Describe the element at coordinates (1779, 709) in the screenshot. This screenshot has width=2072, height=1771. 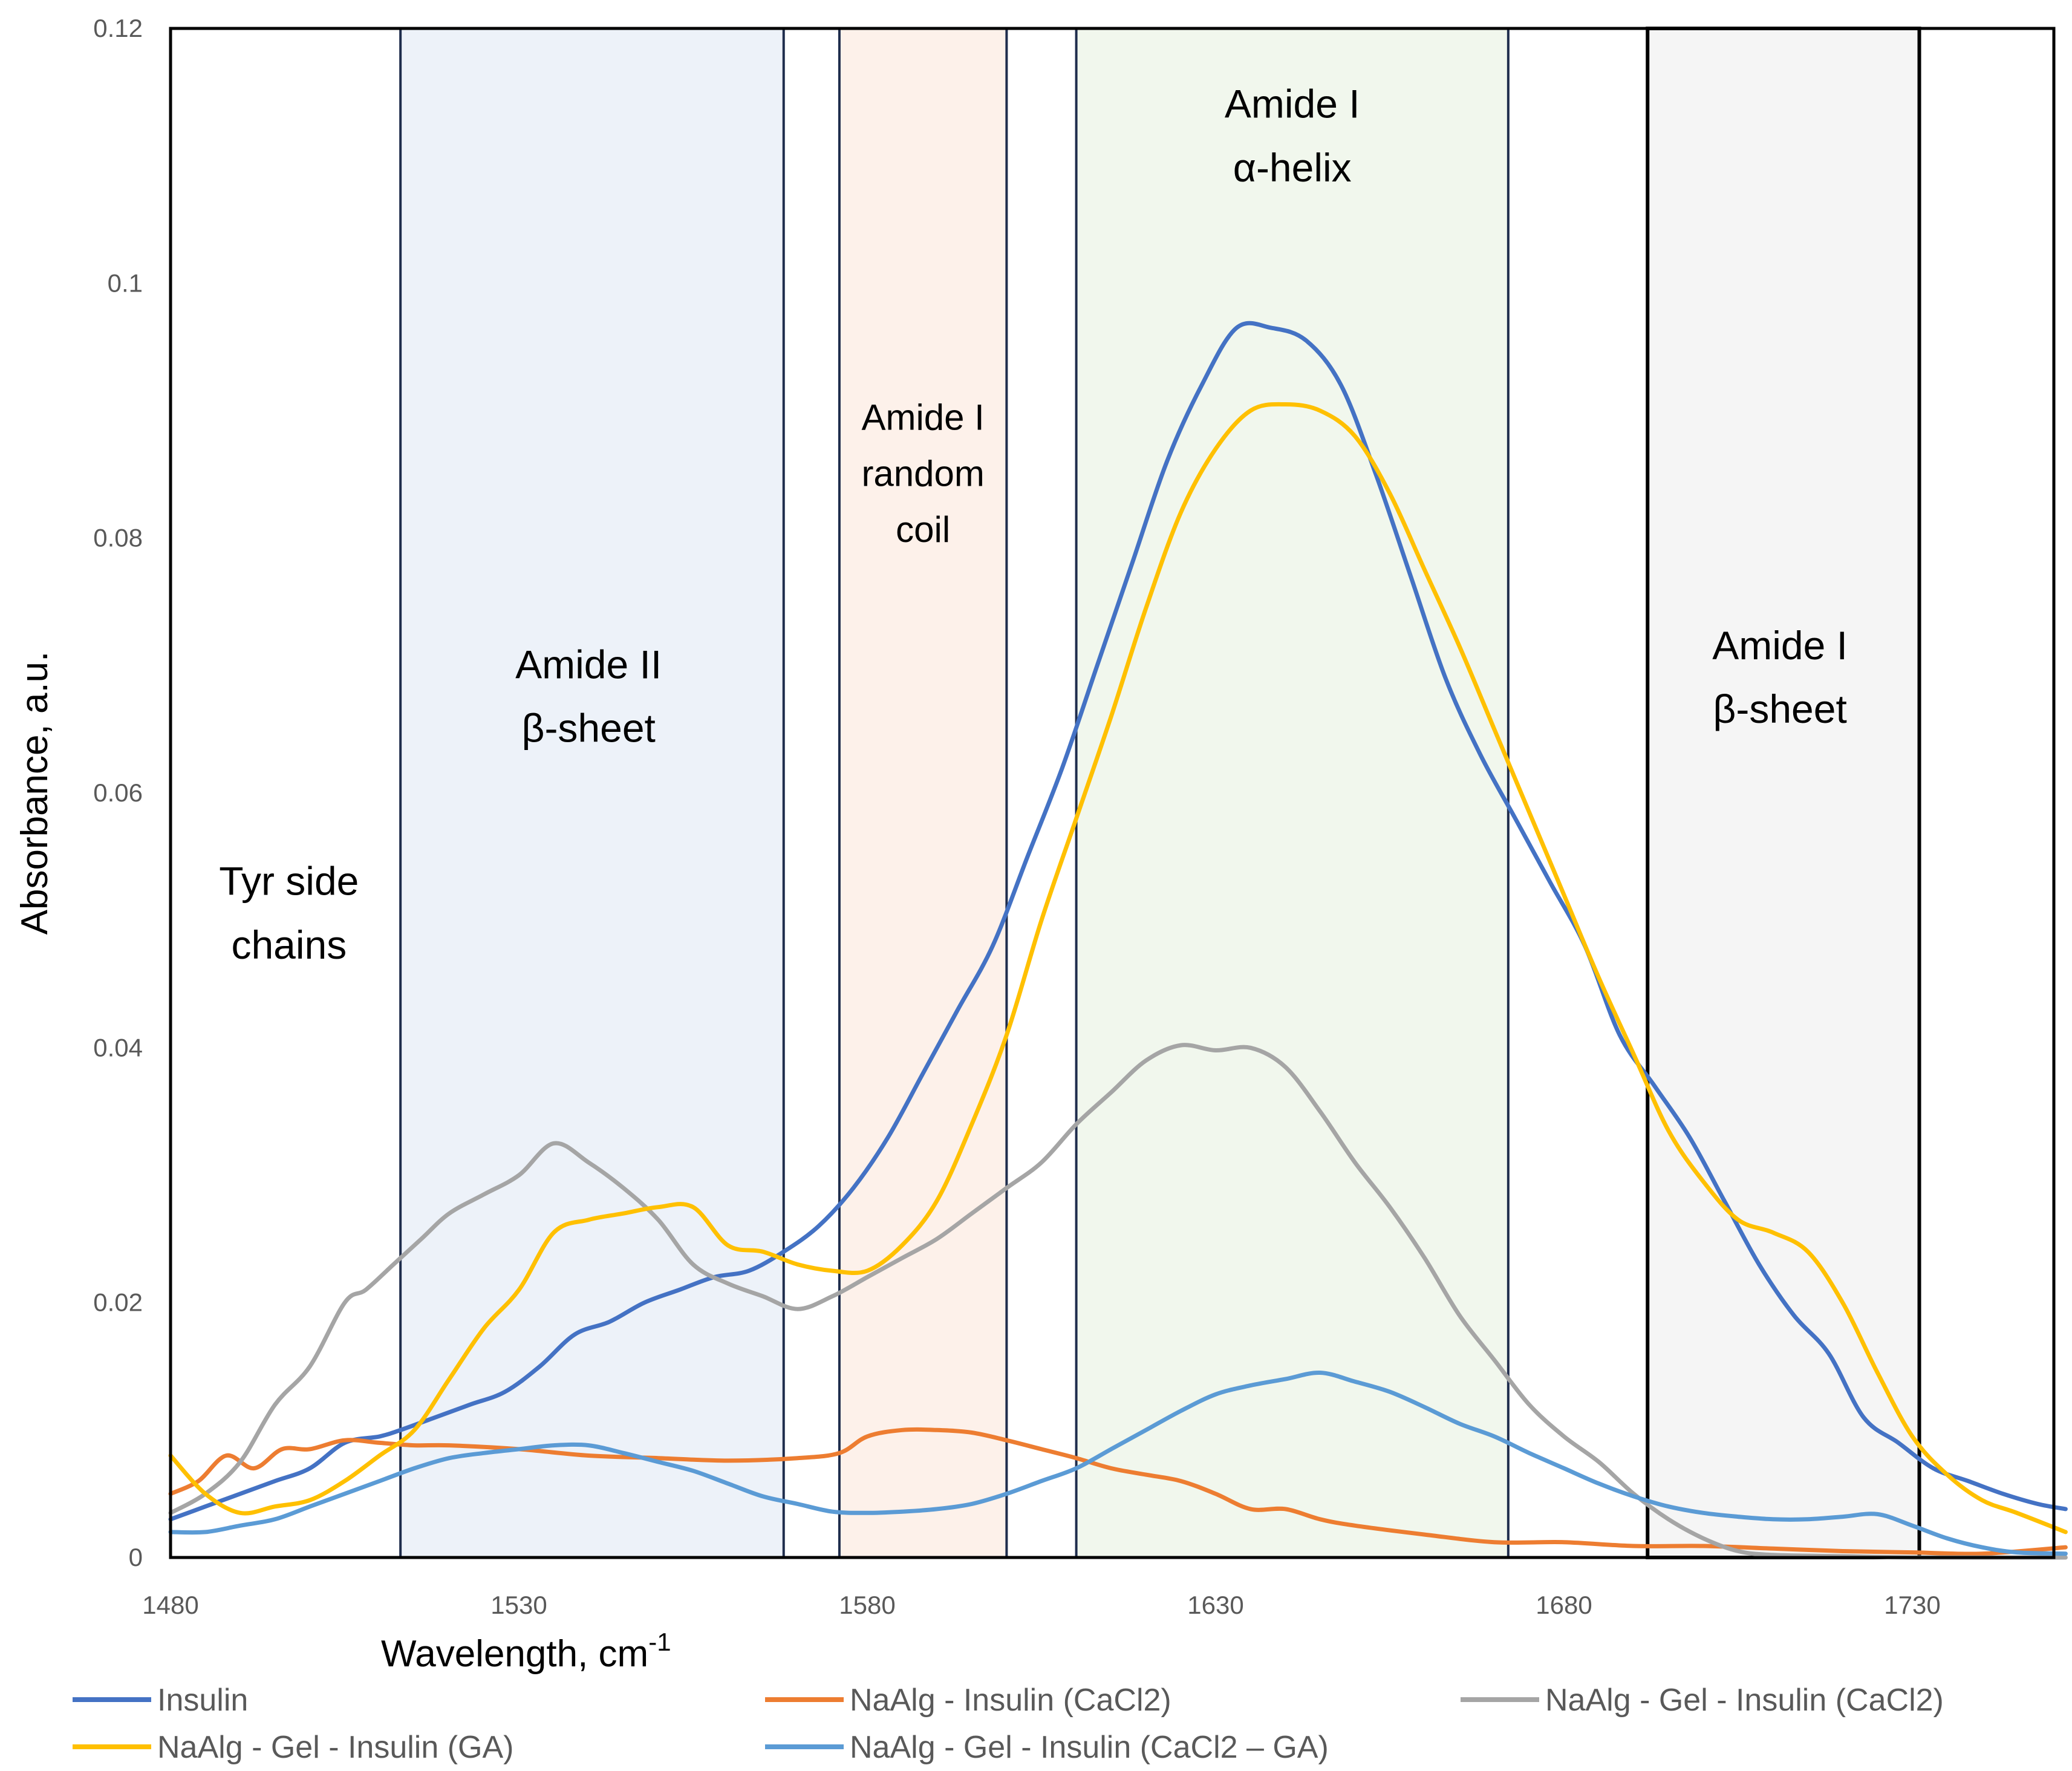
I see `region-label-4-line-1: β-sheet` at that location.